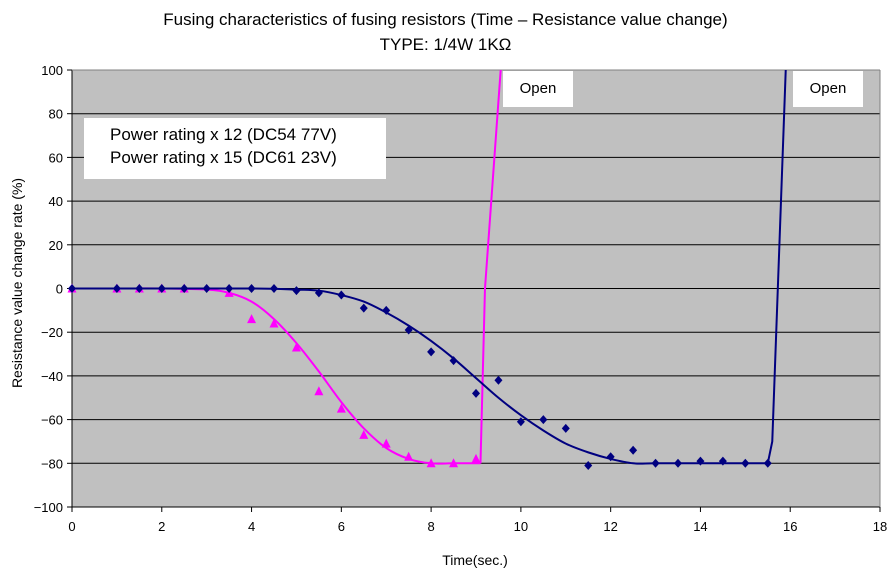 The image size is (891, 574). Describe the element at coordinates (52, 463) in the screenshot. I see `y-tick-label: −80` at that location.